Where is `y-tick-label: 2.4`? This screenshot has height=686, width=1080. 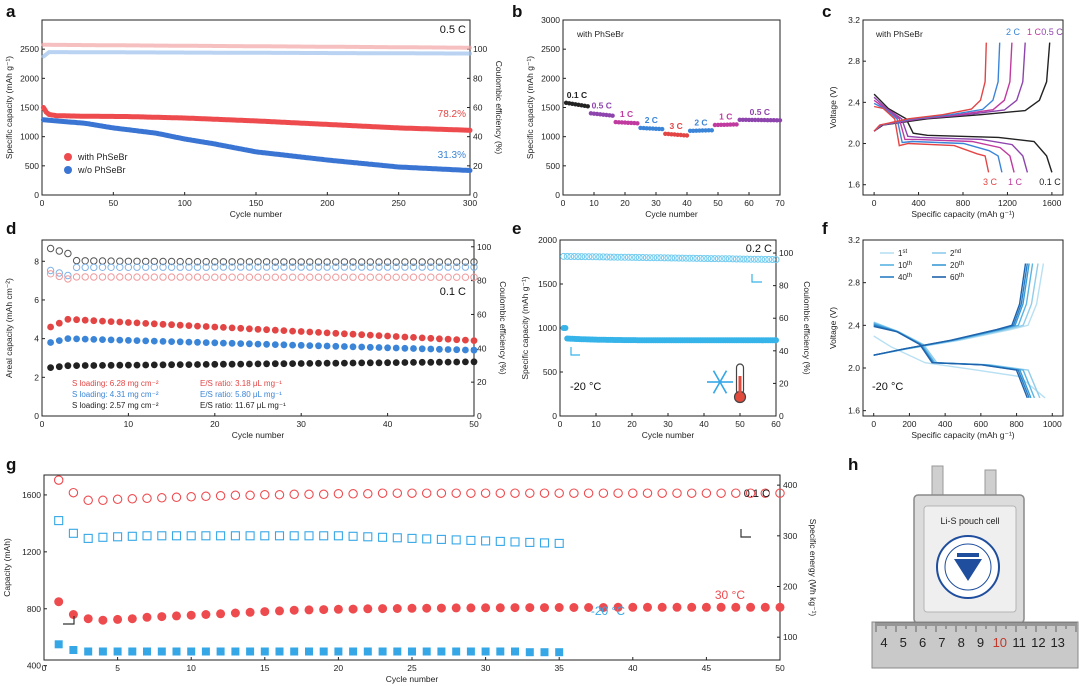
y-tick-label: 2.4 is located at coordinates (854, 325).